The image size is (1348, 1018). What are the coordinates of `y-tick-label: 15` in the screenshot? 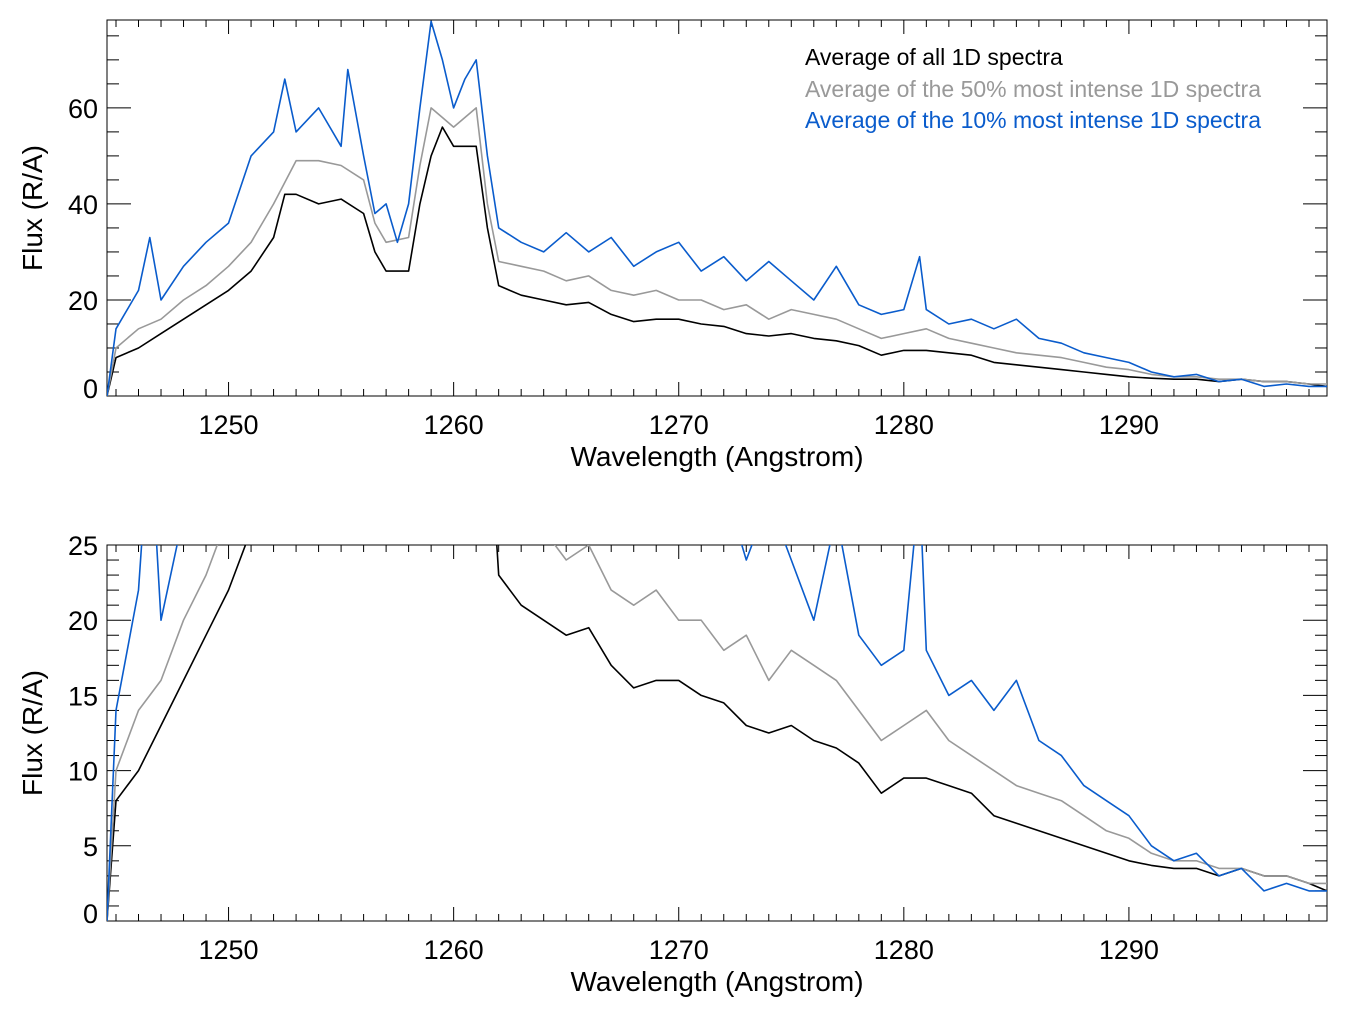 It's located at (83, 696).